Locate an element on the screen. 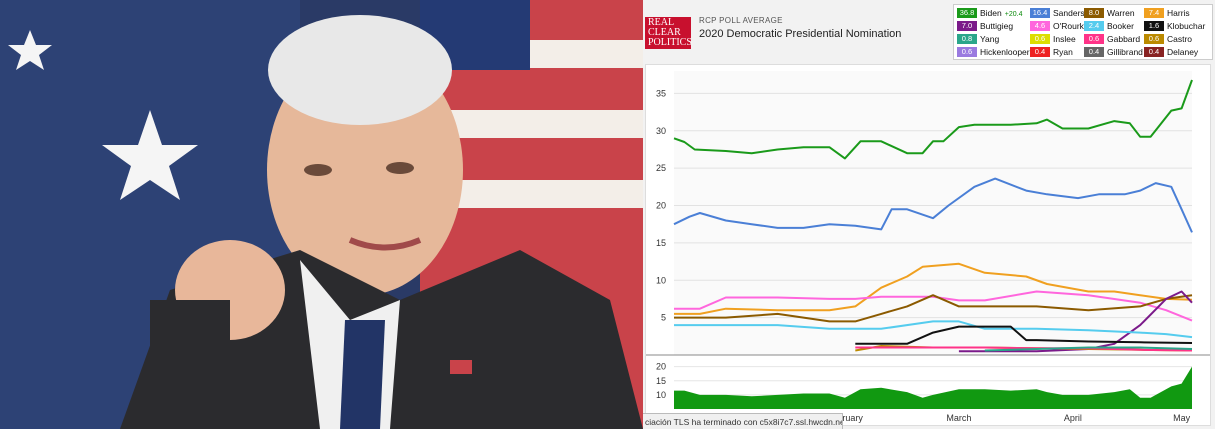 This screenshot has height=429, width=1215. y-tick-label: 30 is located at coordinates (661, 131).